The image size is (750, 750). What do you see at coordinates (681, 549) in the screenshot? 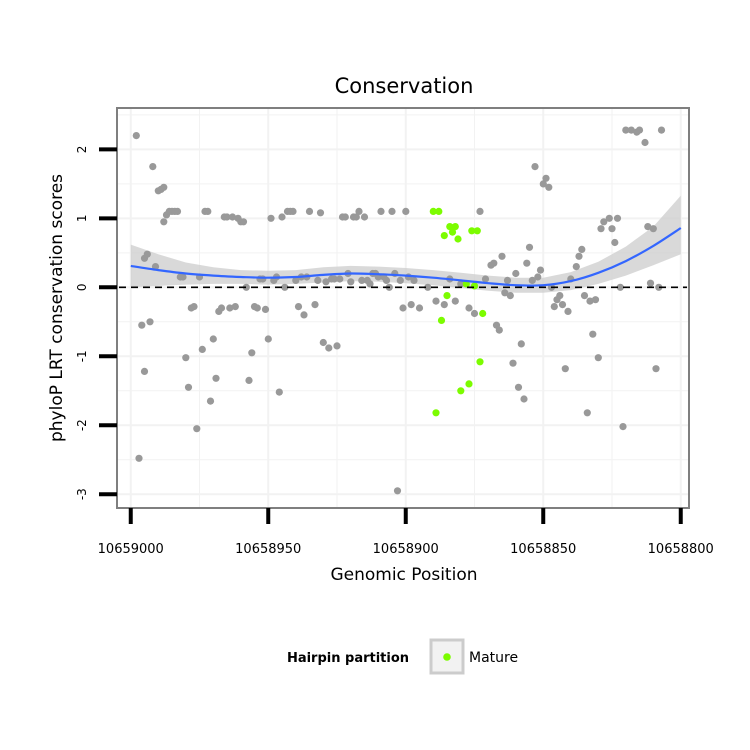
I see `x-tick-label: 10658800` at bounding box center [681, 549].